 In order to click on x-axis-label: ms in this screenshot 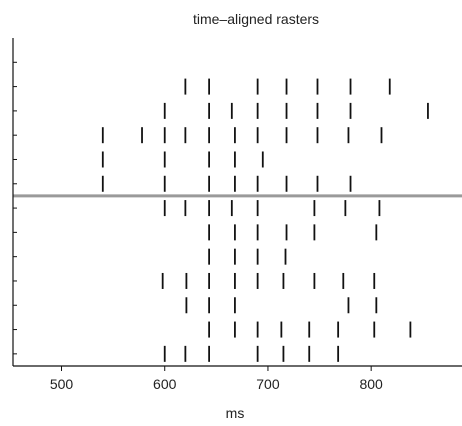, I will do `click(235, 413)`.